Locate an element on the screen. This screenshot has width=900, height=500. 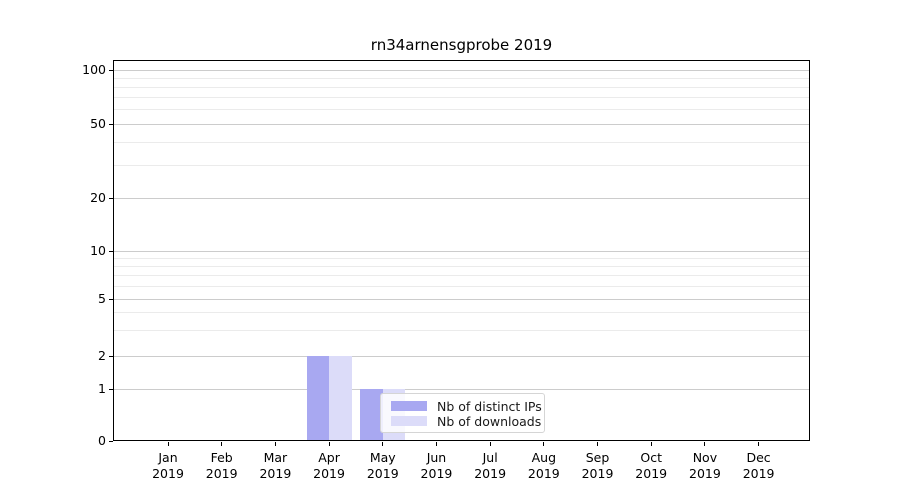
y-tick-label-0: 0 is located at coordinates (102, 440).